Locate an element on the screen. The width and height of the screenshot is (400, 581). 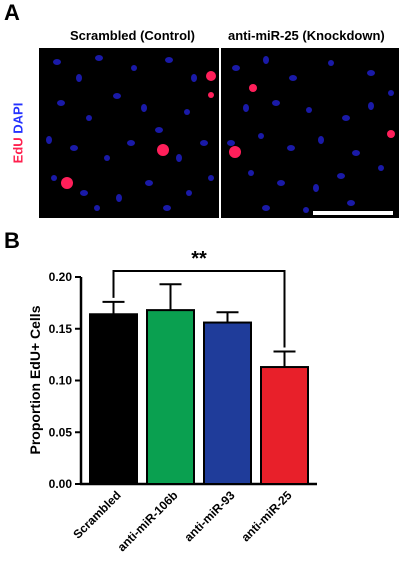
knockdown-micrograph is located at coordinates (310, 133).